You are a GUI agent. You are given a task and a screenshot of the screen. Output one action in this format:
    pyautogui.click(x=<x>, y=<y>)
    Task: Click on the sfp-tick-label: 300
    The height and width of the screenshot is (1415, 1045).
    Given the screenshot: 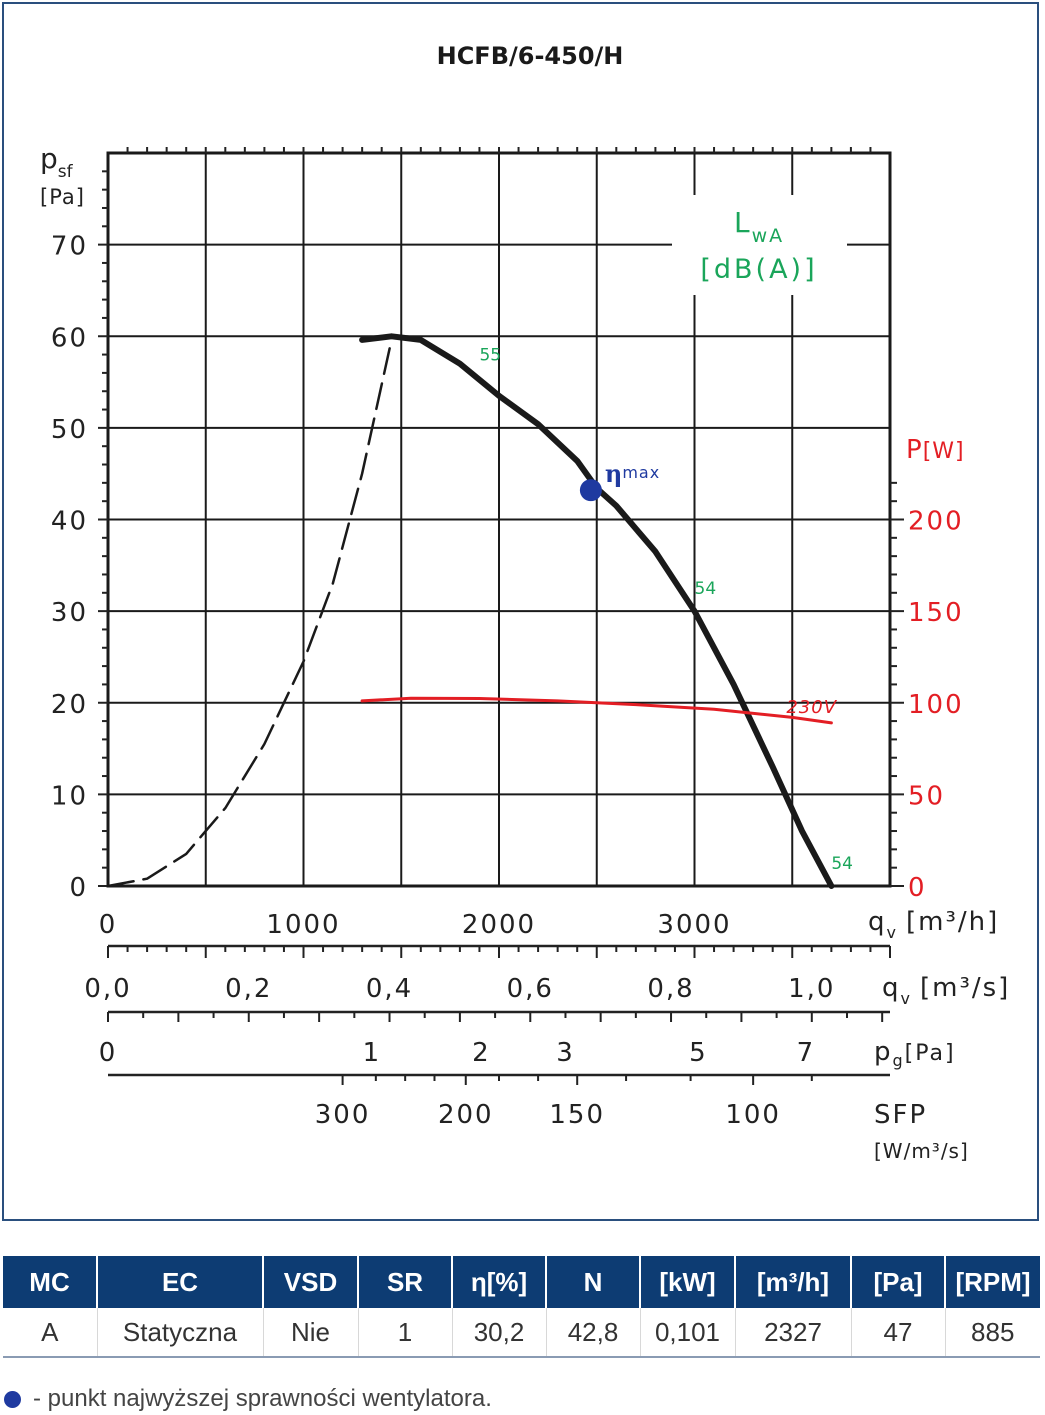 What is the action you would take?
    pyautogui.click(x=343, y=1115)
    